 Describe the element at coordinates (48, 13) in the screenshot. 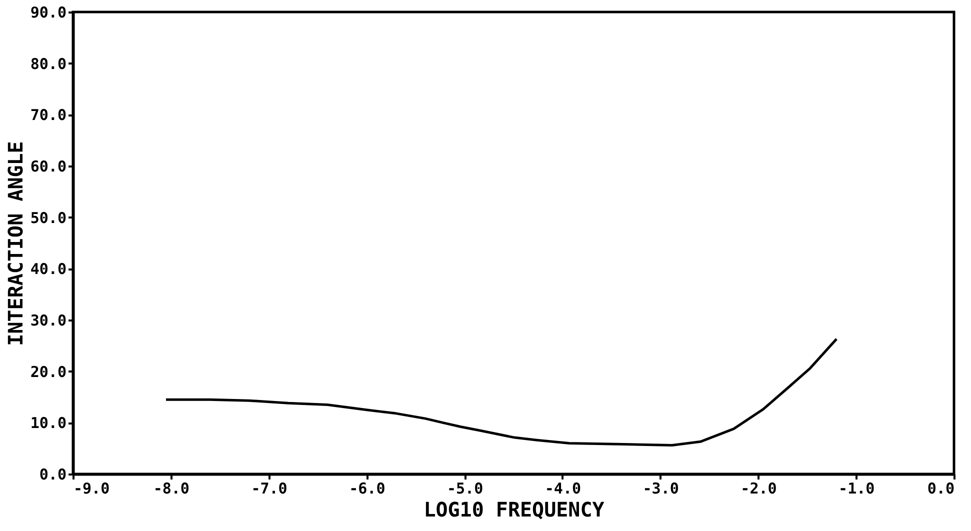

I see `y-tick-label: 90.0` at that location.